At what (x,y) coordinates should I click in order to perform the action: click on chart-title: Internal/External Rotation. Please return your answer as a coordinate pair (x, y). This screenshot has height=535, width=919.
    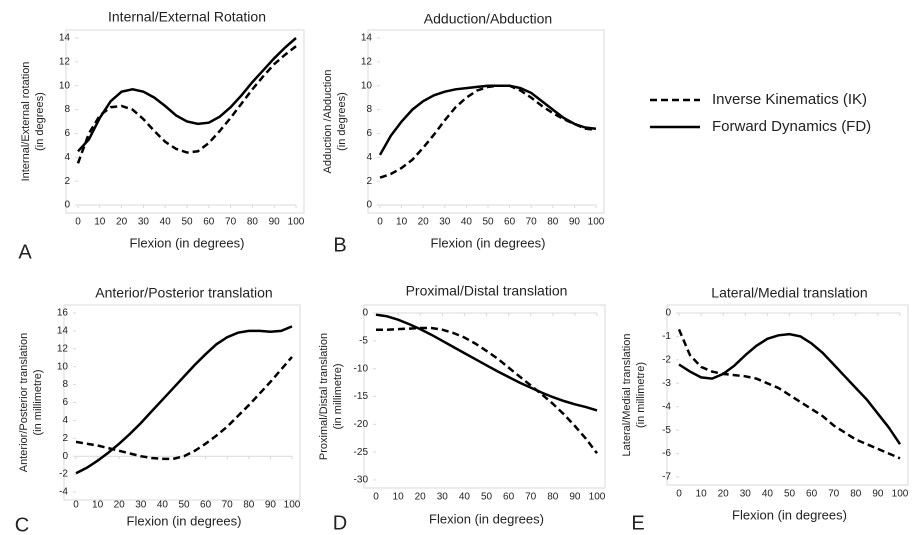
    Looking at the image, I should click on (187, 17).